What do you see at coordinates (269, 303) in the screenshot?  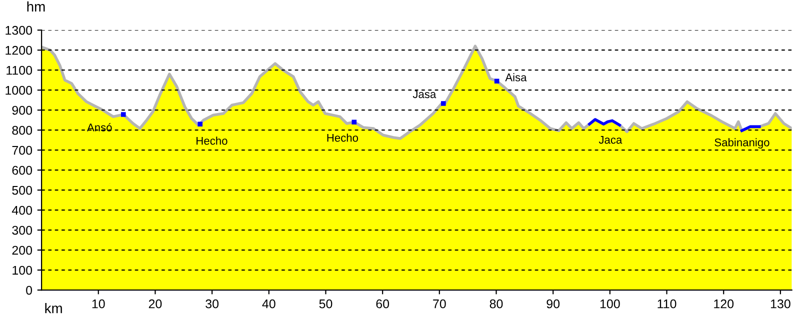 I see `x-tick-label: 40` at bounding box center [269, 303].